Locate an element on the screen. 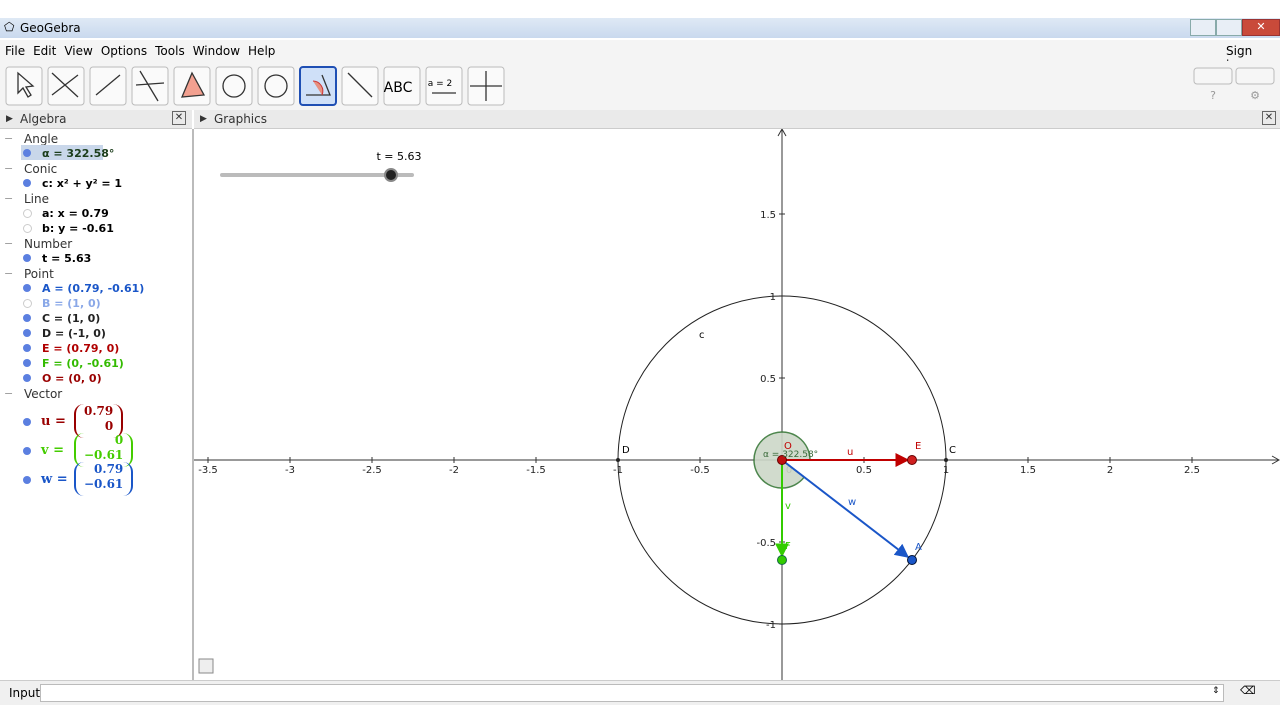  vector-component: −0.61 is located at coordinates (104, 455).